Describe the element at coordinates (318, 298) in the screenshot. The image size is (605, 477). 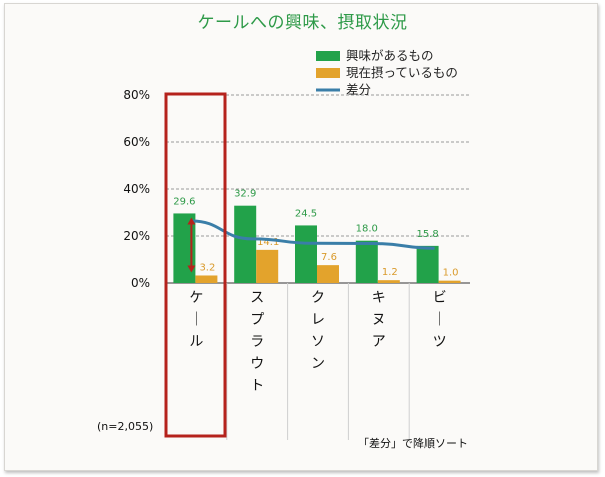
I see `category-label-char: ク` at that location.